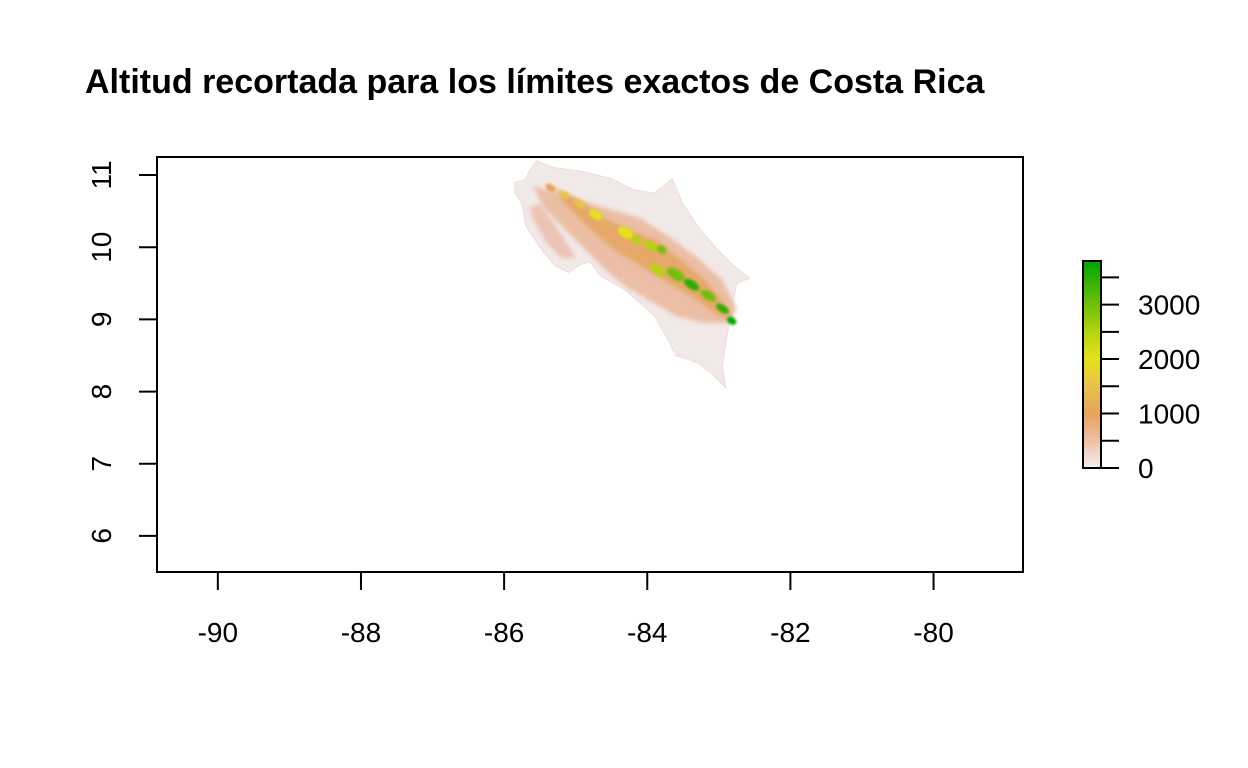 The width and height of the screenshot is (1248, 768). Describe the element at coordinates (933, 632) in the screenshot. I see `x-tick-label: -80` at that location.